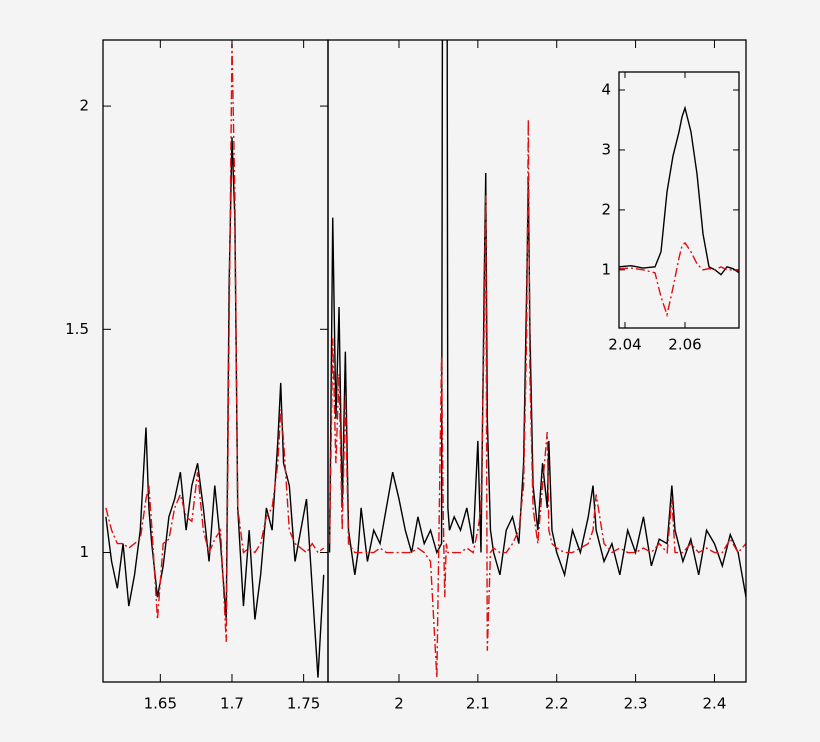 The height and width of the screenshot is (742, 820). What do you see at coordinates (624, 345) in the screenshot?
I see `x-tick-label: 2.04` at bounding box center [624, 345].